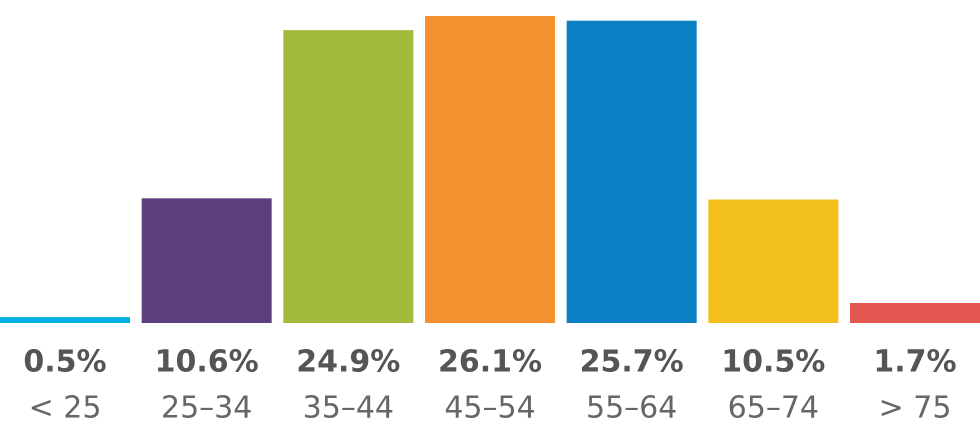  I want to click on value-label: 1.7%, so click(914, 362).